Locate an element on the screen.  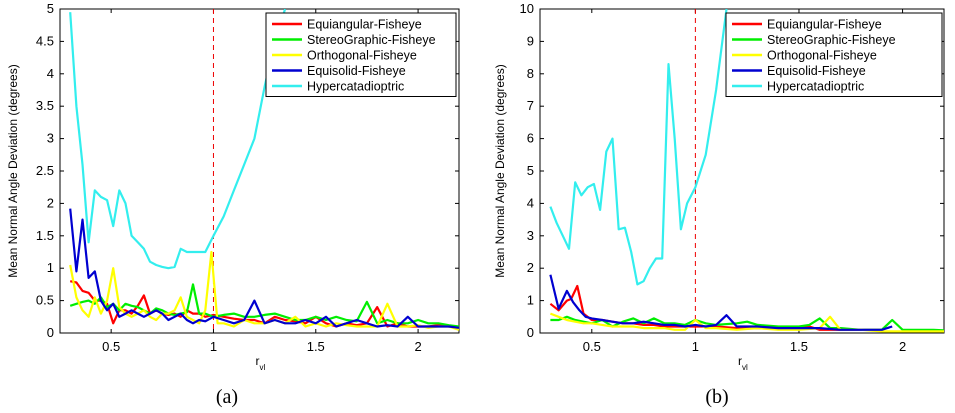
y-tick-label: 6 is located at coordinates (530, 138).